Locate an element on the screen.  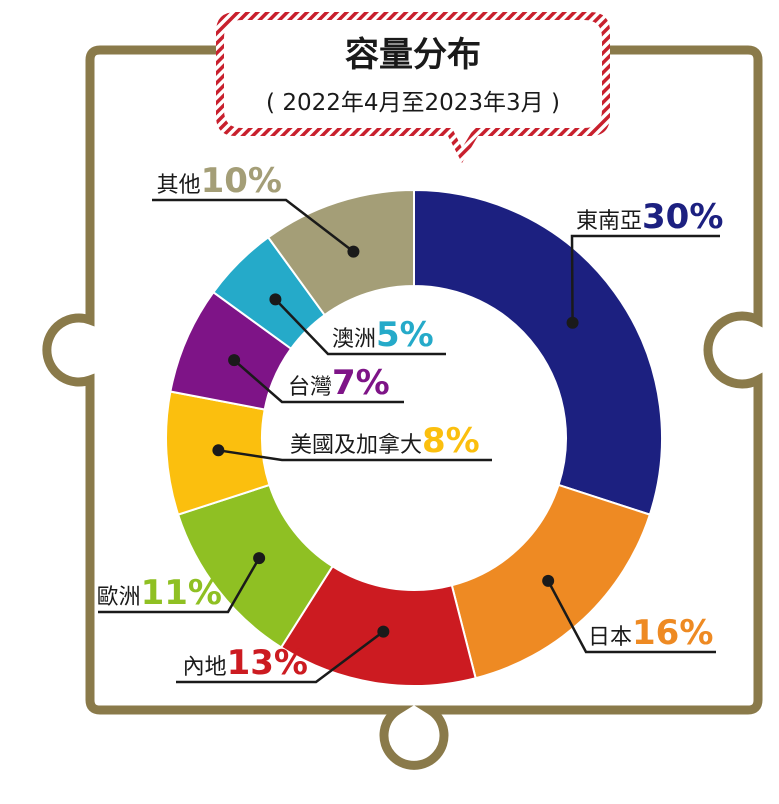
slice-label-0: 東南亞30% is located at coordinates (649, 217).